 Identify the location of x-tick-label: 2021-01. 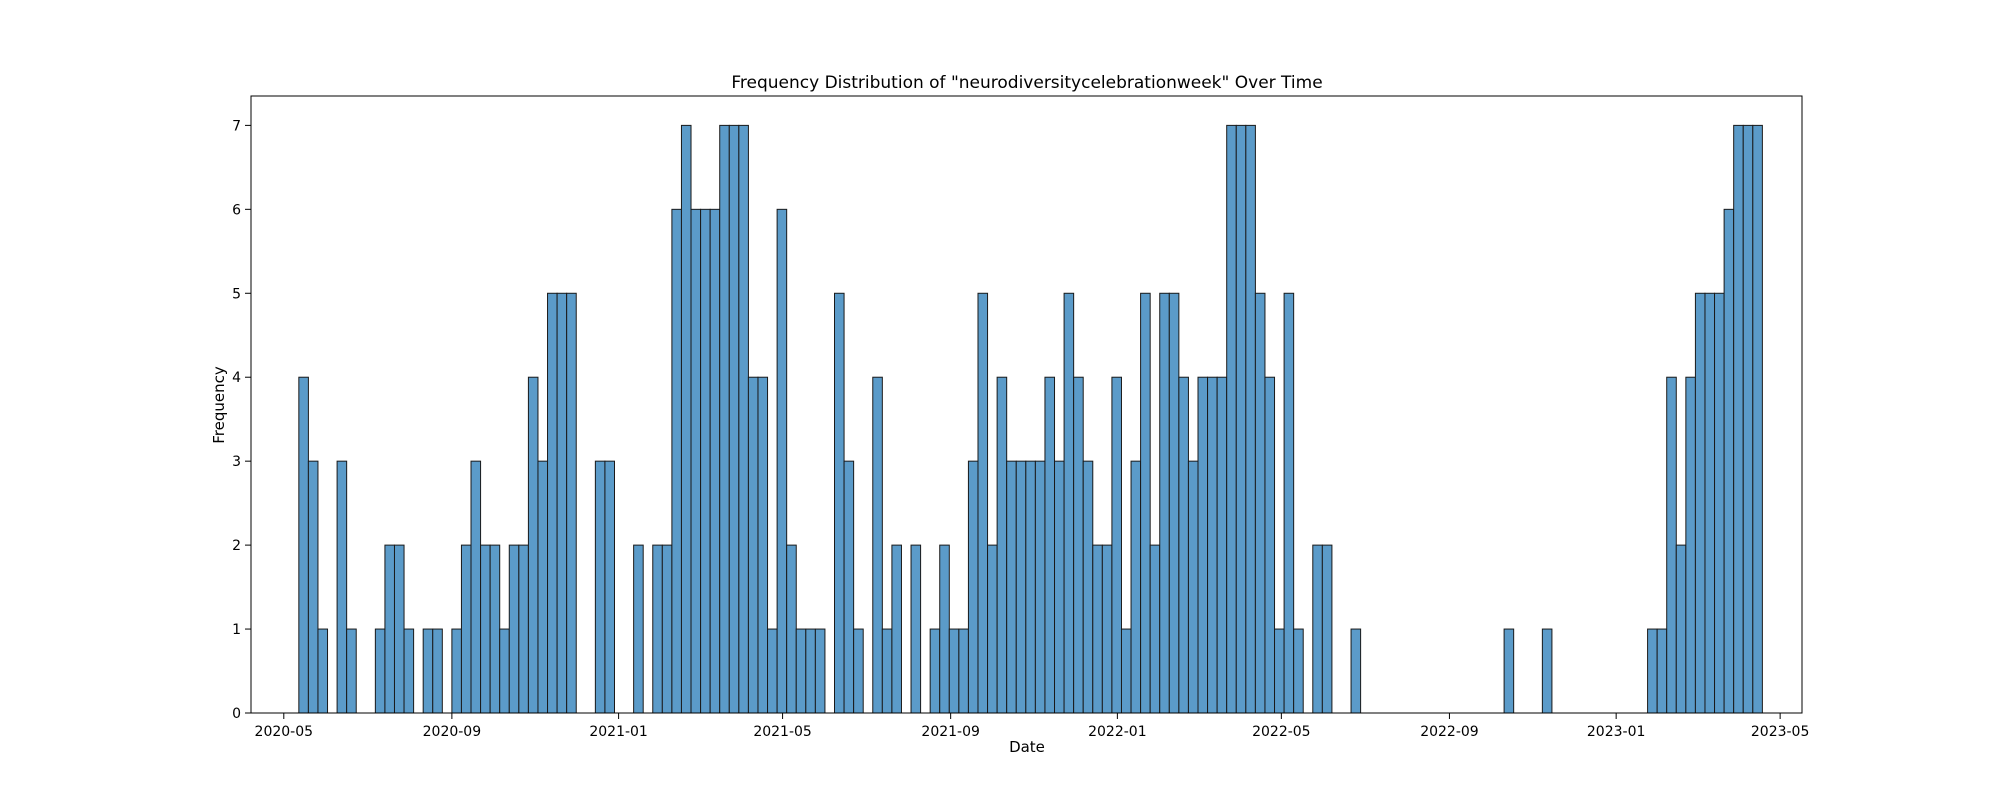
(618, 732).